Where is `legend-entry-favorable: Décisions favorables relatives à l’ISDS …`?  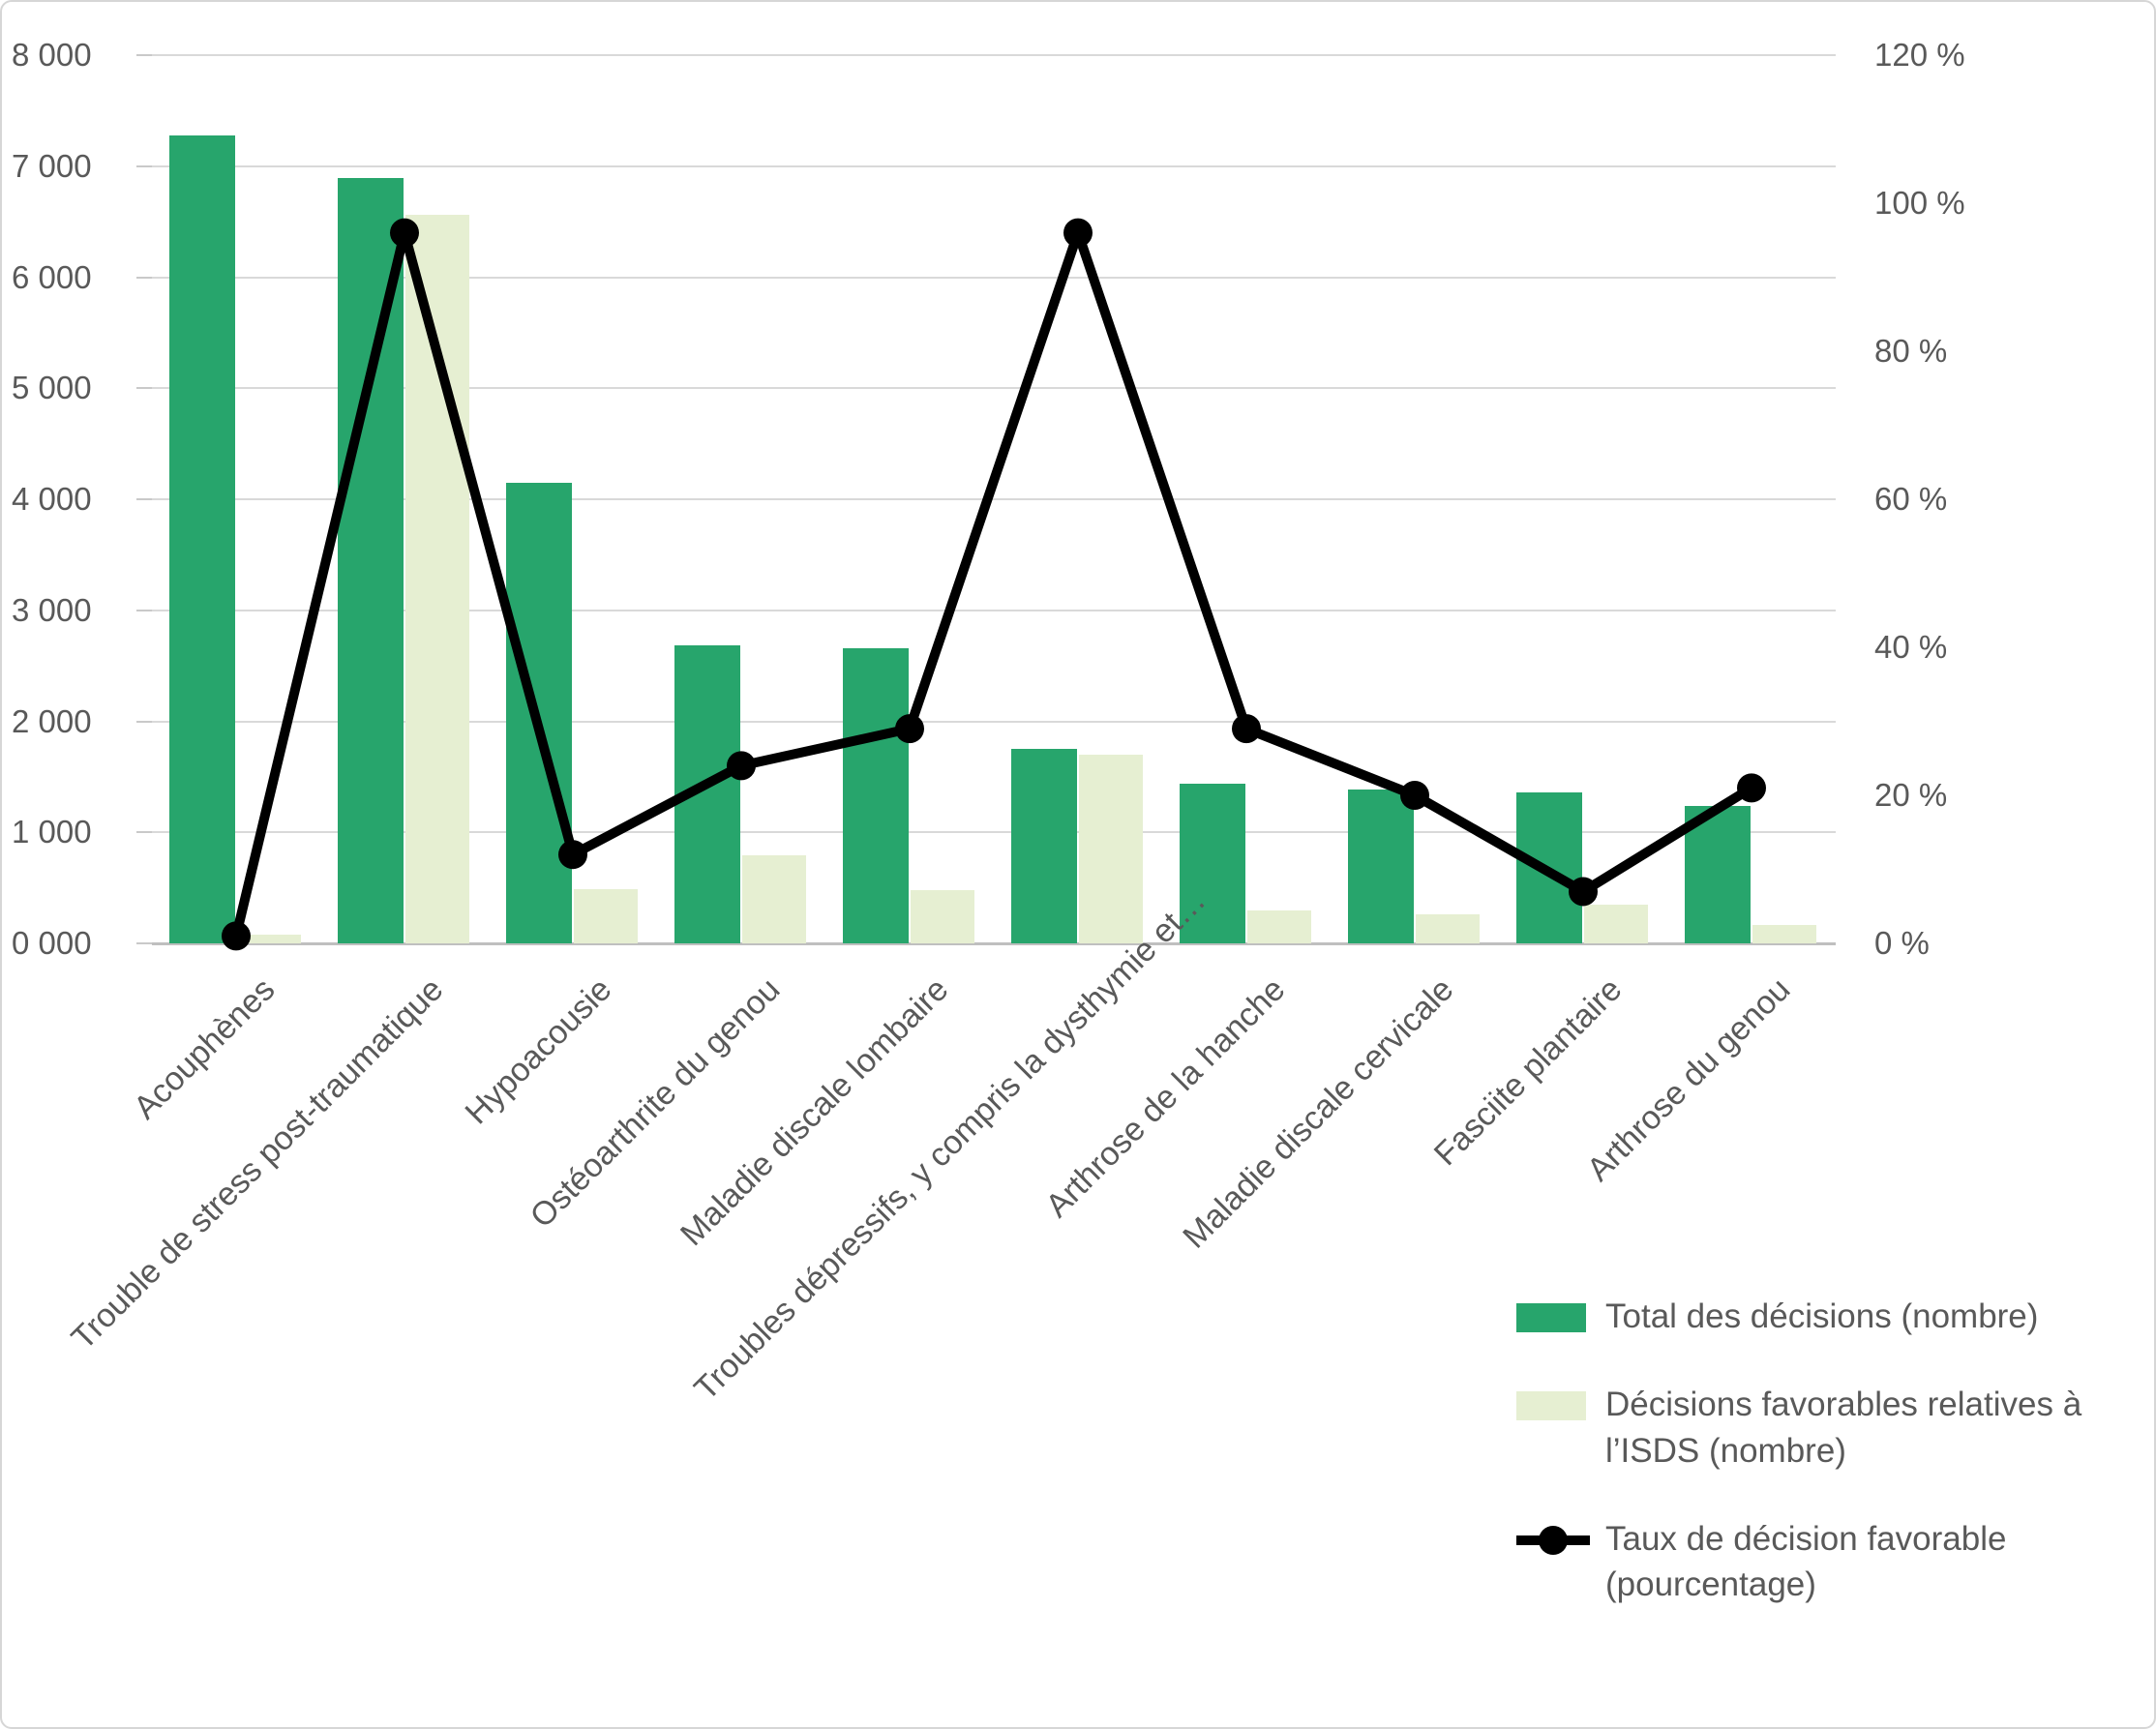 legend-entry-favorable: Décisions favorables relatives à l’ISDS … is located at coordinates (1826, 1428).